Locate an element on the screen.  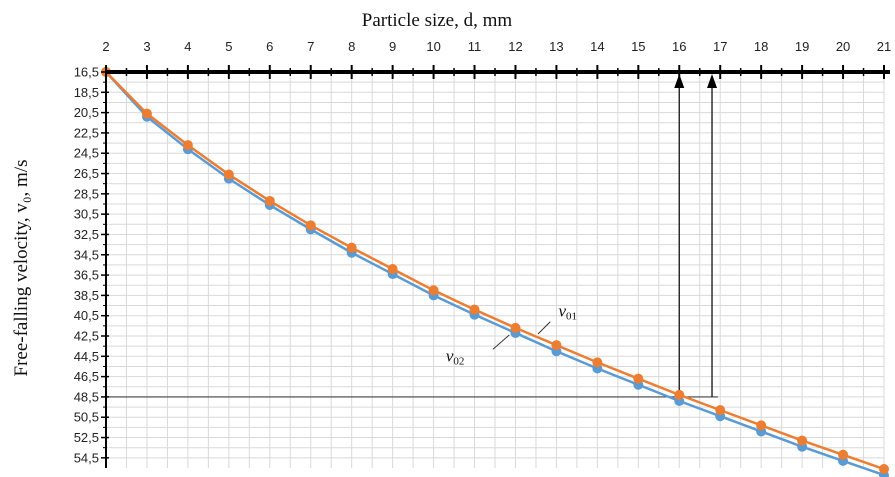
y-tick-label: 36,5 is located at coordinates (86, 275).